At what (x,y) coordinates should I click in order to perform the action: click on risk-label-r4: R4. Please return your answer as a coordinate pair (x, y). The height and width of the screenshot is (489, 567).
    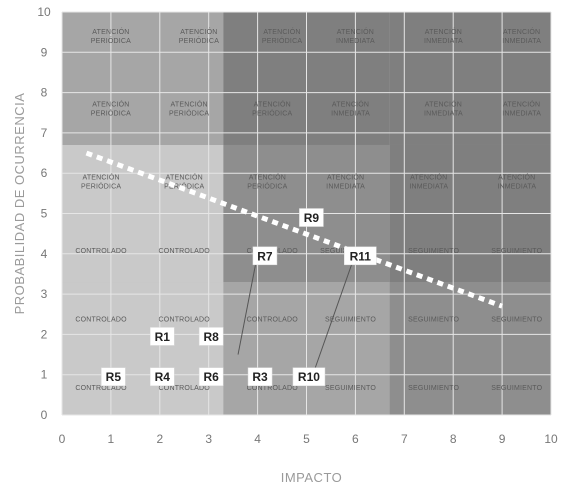
    Looking at the image, I should click on (163, 377).